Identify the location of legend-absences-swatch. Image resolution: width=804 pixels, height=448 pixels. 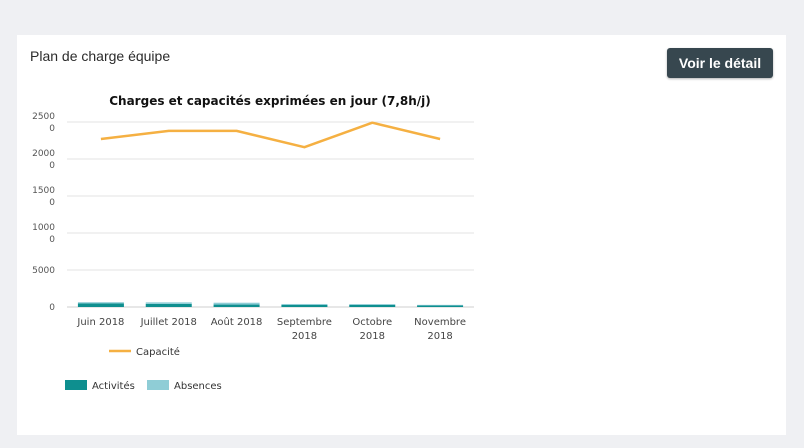
(158, 385).